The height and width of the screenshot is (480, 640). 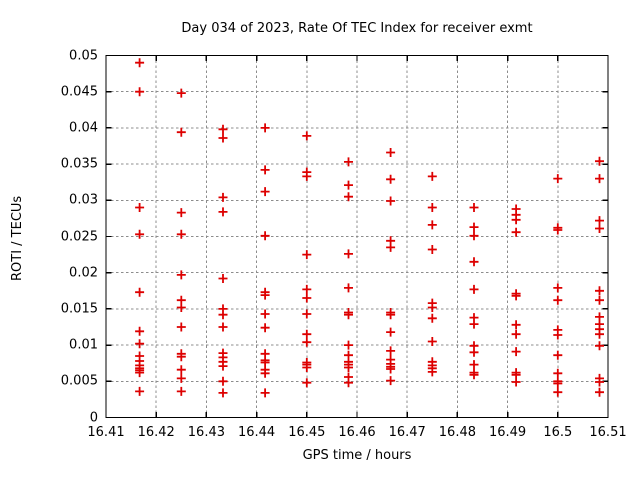 I want to click on x-tick-label: 16.45, so click(x=307, y=432).